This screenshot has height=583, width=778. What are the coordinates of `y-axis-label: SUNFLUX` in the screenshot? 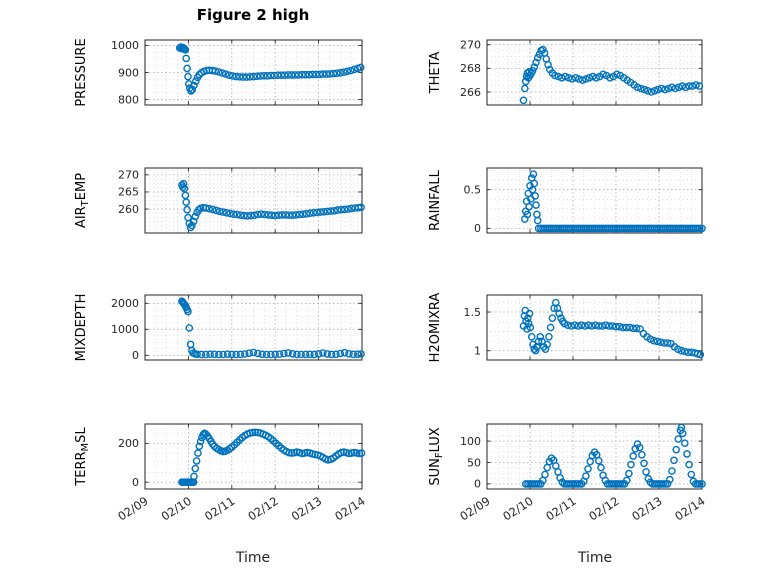 It's located at (436, 456).